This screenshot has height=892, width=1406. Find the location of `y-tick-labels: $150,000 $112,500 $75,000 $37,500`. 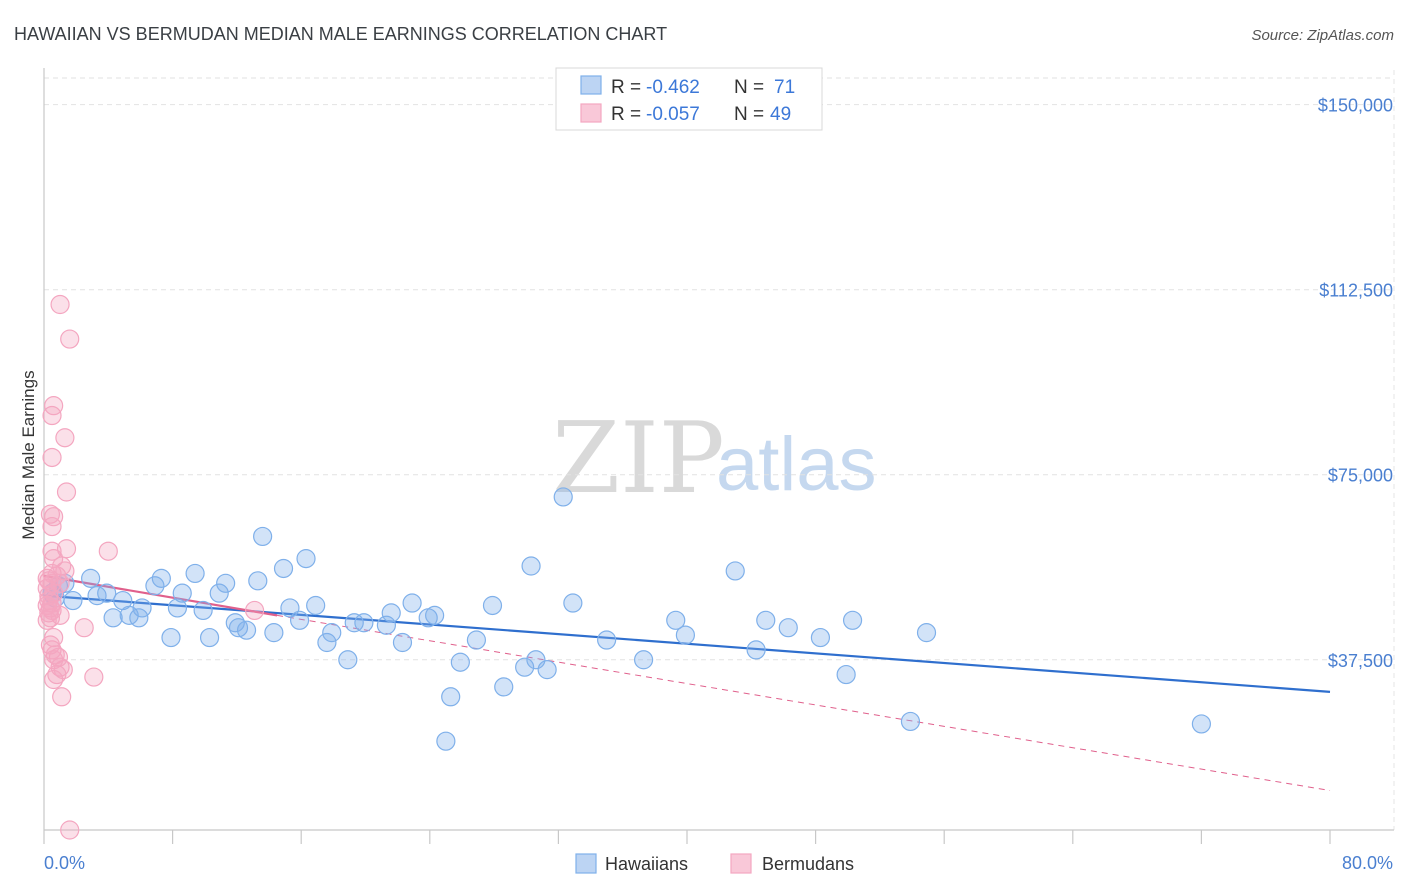

y-tick-labels: $150,000 $112,500 $75,000 $37,500 is located at coordinates (1355, 383).